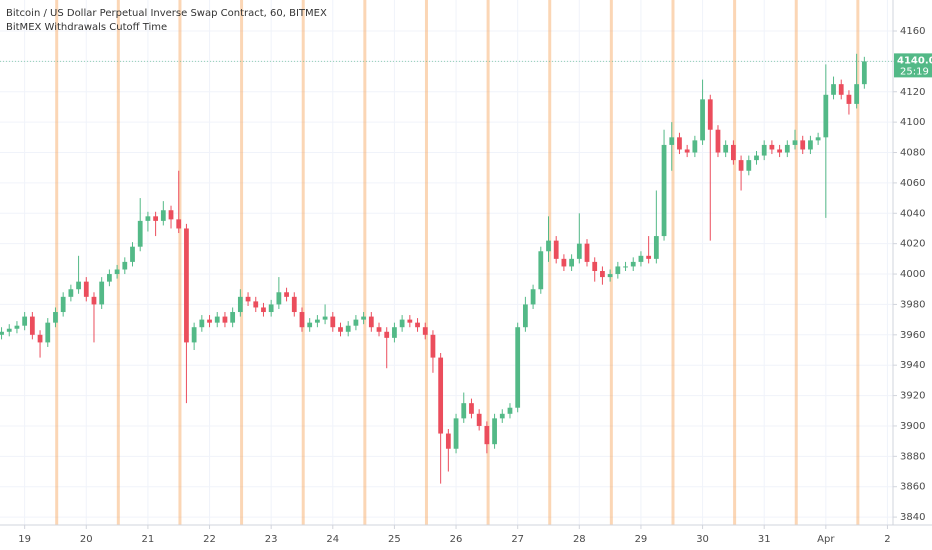  I want to click on y-tick-label: 4000, so click(912, 274).